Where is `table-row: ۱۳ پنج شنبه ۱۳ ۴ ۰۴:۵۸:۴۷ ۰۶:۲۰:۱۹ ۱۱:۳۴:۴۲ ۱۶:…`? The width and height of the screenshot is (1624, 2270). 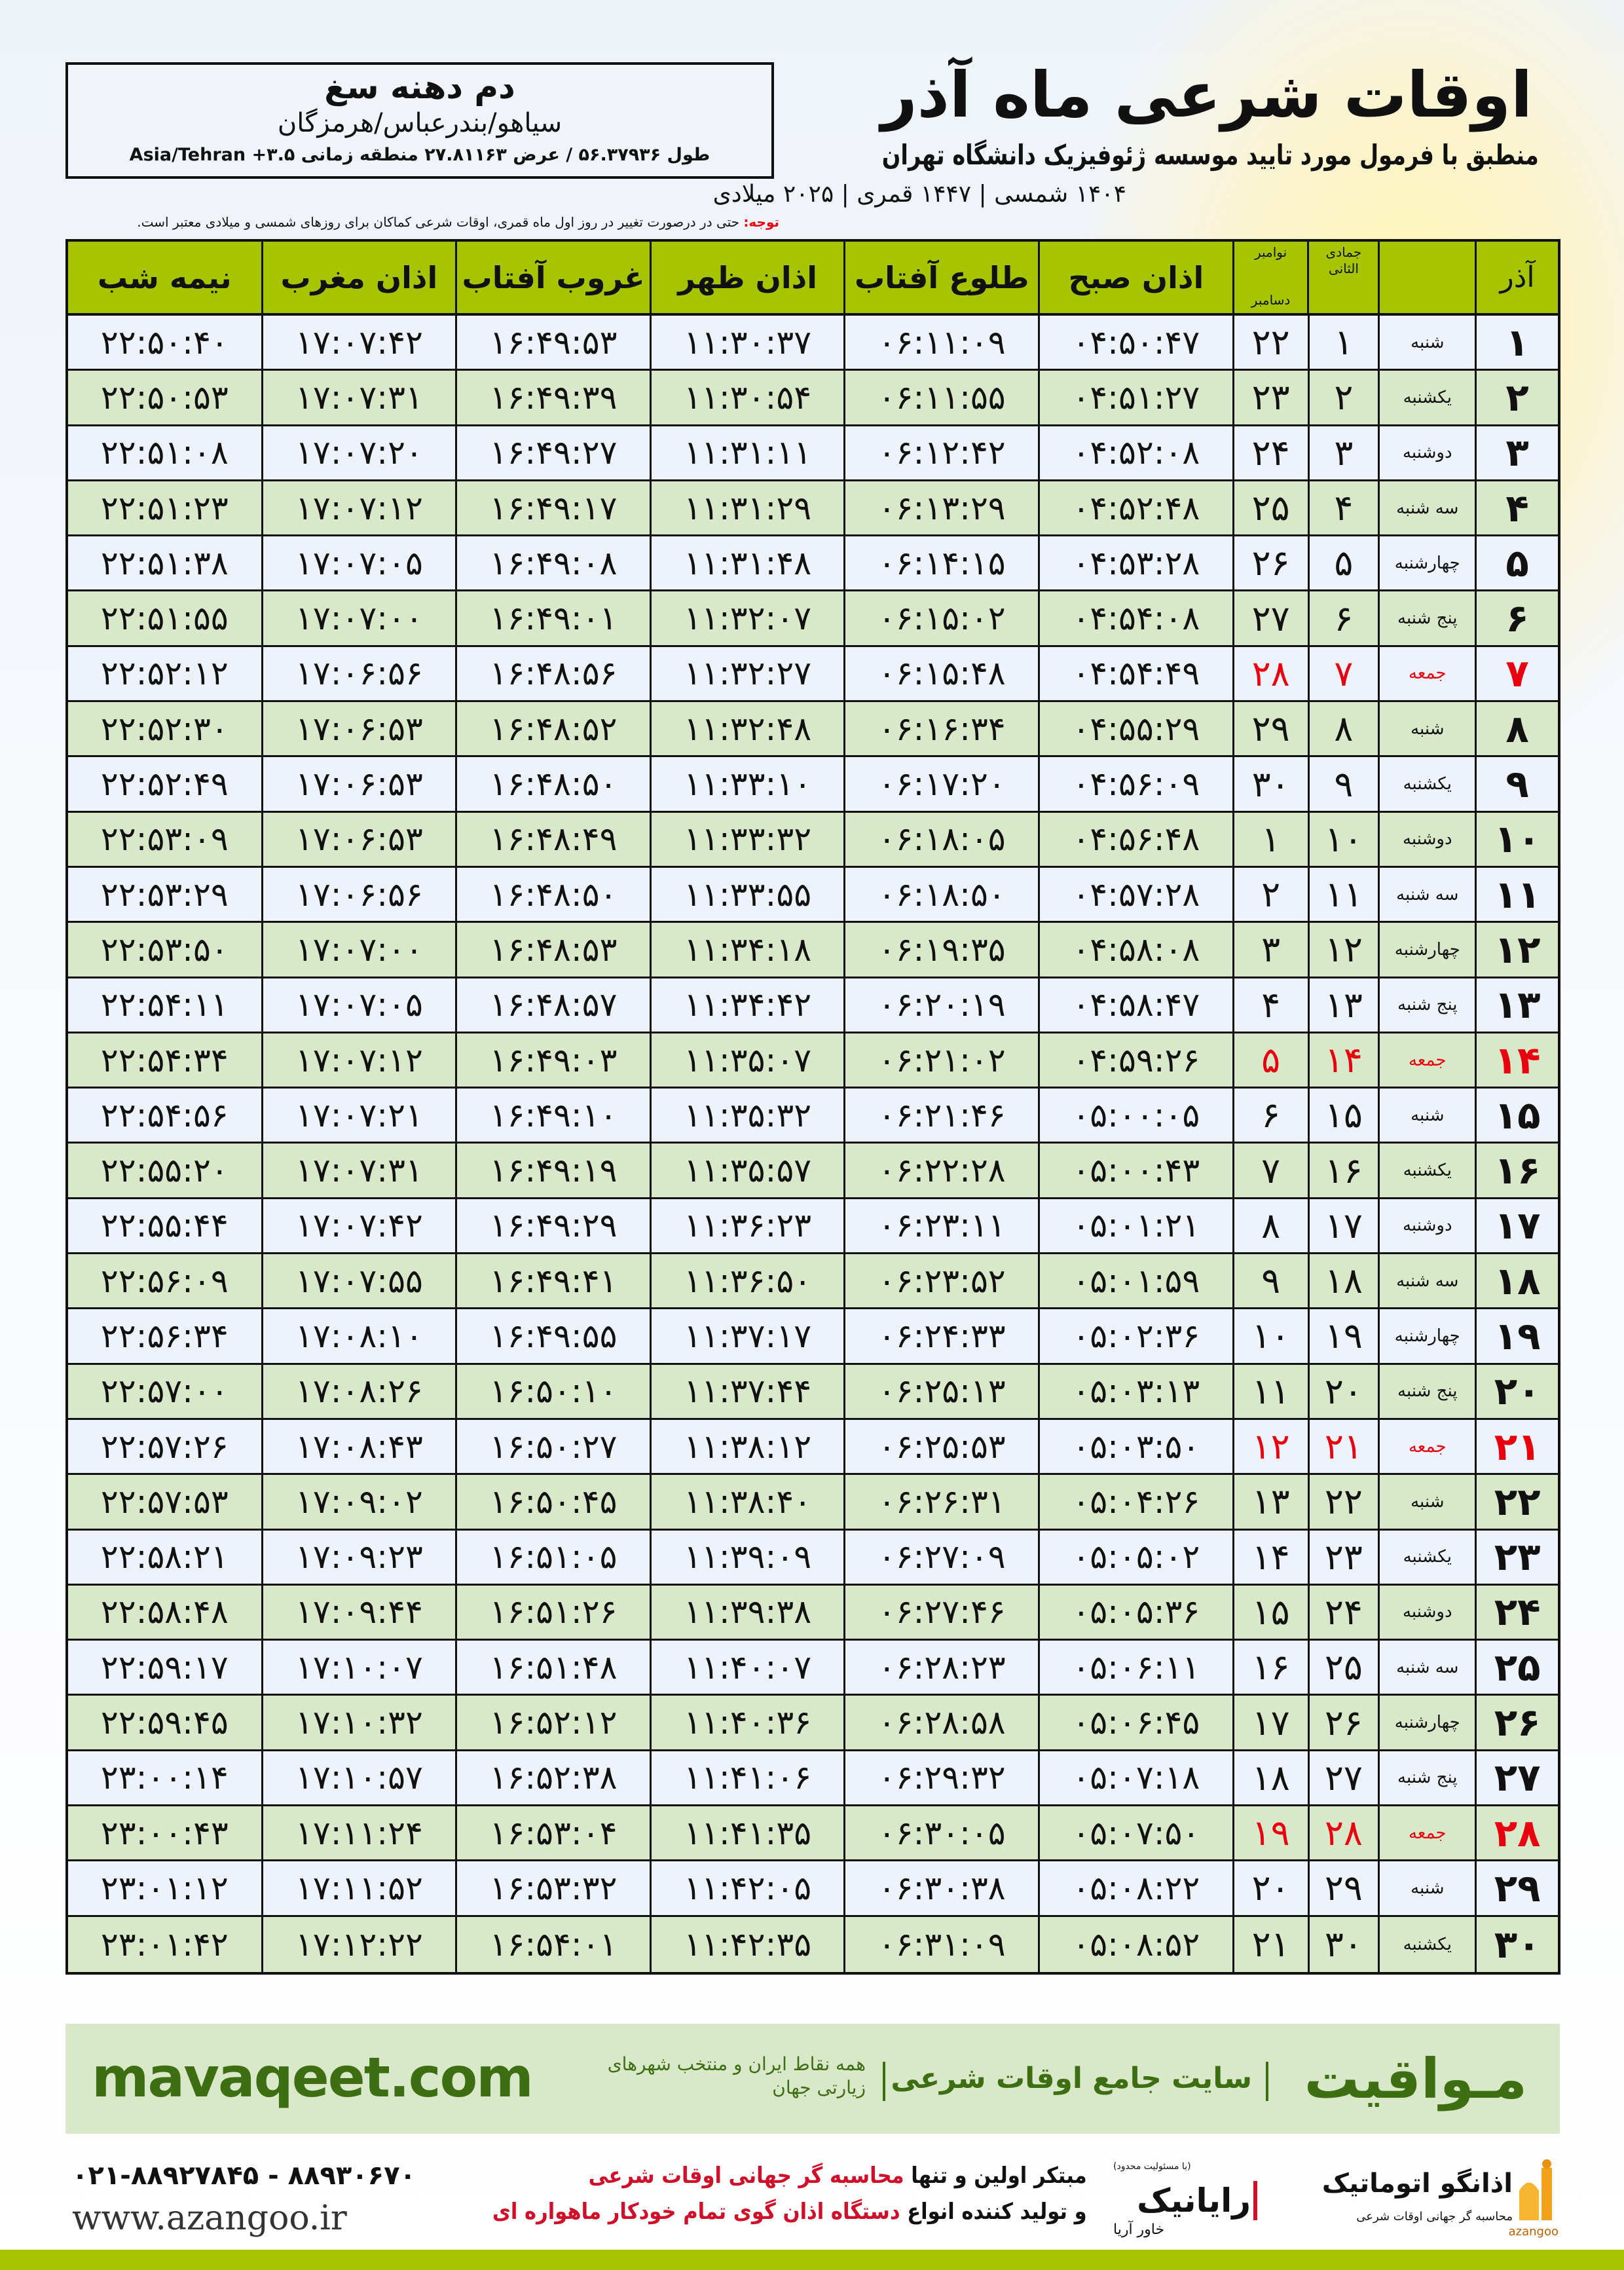
table-row: ۱۳ پنج شنبه ۱۳ ۴ ۰۴:۵۸:۴۷ ۰۶:۲۰:۱۹ ۱۱:۳۴:۴۲ ۱۶:… is located at coordinates (813, 1005).